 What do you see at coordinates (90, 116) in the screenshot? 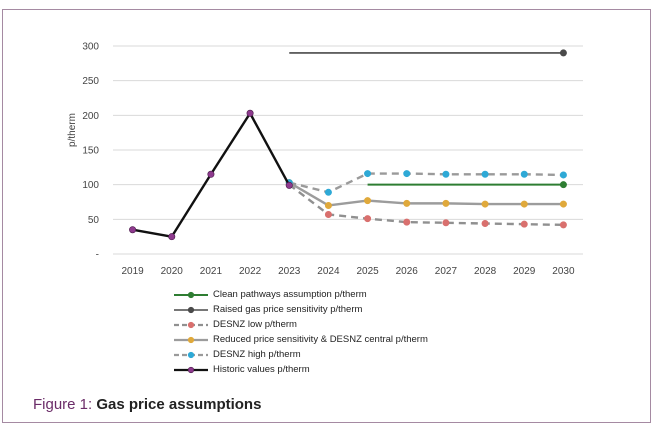
I see `y-tick-label: 200` at bounding box center [90, 116].